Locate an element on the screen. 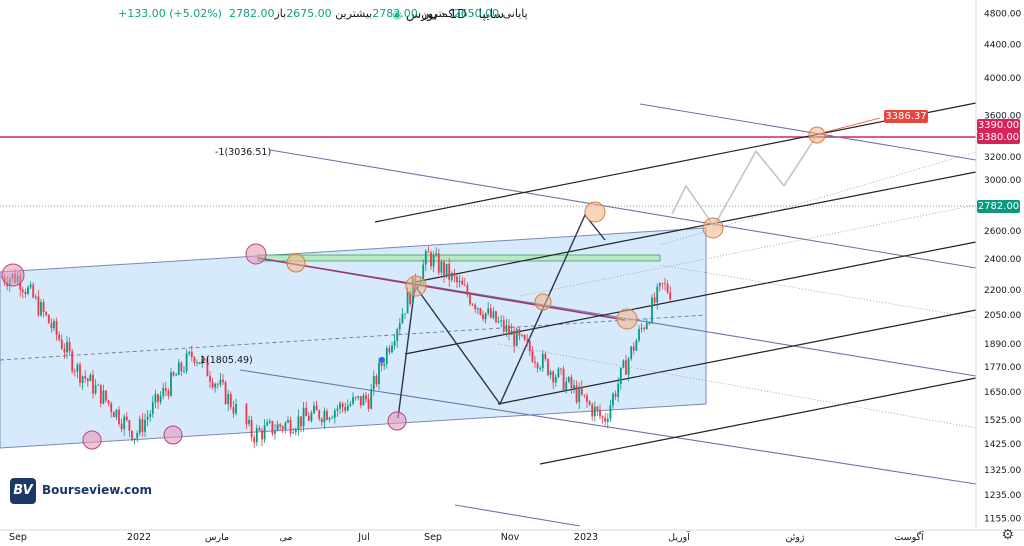 The width and height of the screenshot is (1024, 546). exchange-label: بورس is located at coordinates (421, 13).